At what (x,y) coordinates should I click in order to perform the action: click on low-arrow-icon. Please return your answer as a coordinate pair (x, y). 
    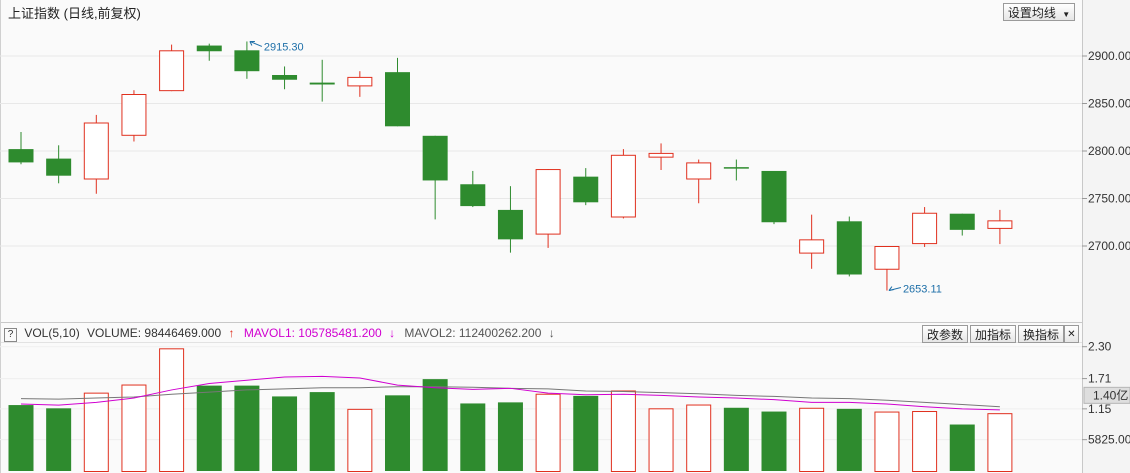
    Looking at the image, I should click on (891, 289).